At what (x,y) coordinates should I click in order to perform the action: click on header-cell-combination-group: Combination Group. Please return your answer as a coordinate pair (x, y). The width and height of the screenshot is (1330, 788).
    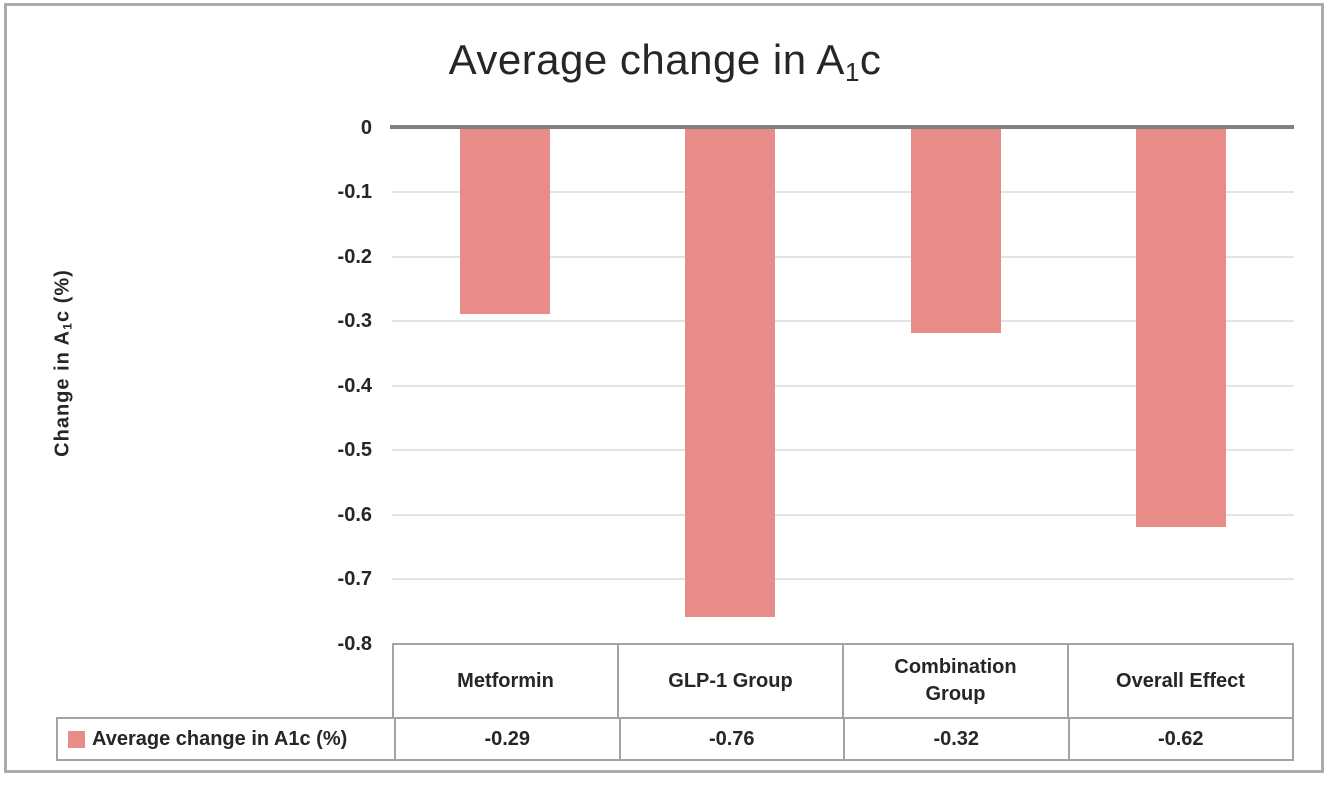
    Looking at the image, I should click on (954, 681).